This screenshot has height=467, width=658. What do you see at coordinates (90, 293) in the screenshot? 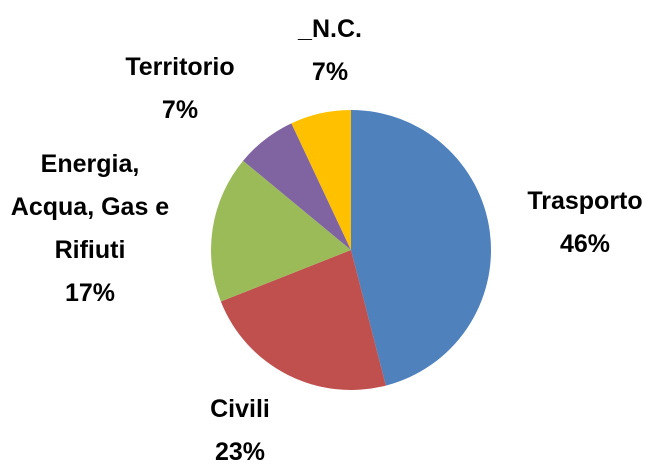
I see `value-label: 17%` at bounding box center [90, 293].